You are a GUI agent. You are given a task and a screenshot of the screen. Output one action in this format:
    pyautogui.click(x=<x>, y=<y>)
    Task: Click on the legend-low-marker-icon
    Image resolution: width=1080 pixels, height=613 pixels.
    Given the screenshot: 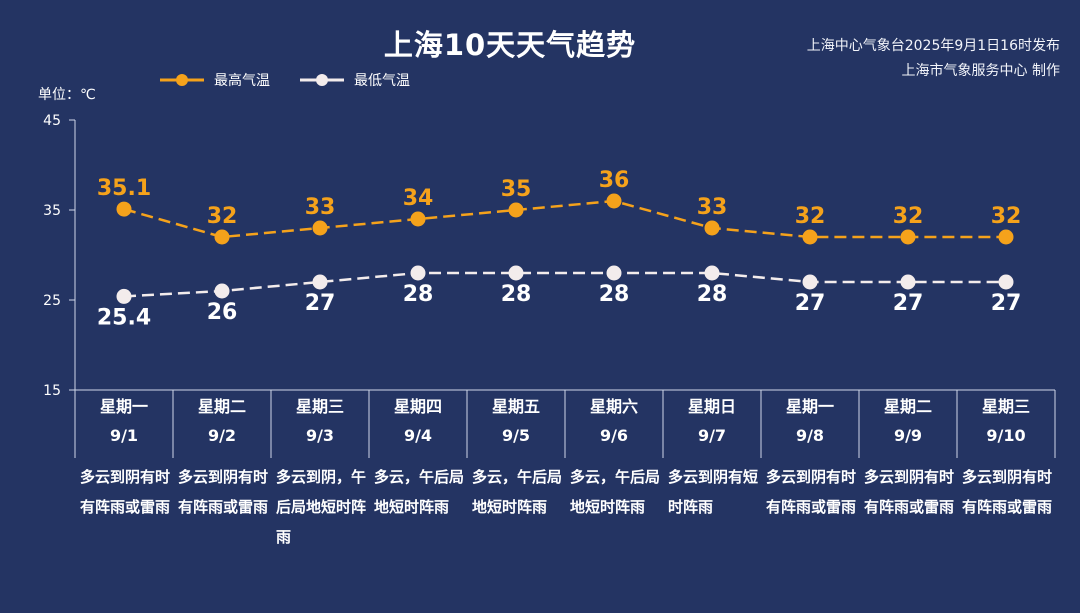 What is the action you would take?
    pyautogui.click(x=322, y=80)
    